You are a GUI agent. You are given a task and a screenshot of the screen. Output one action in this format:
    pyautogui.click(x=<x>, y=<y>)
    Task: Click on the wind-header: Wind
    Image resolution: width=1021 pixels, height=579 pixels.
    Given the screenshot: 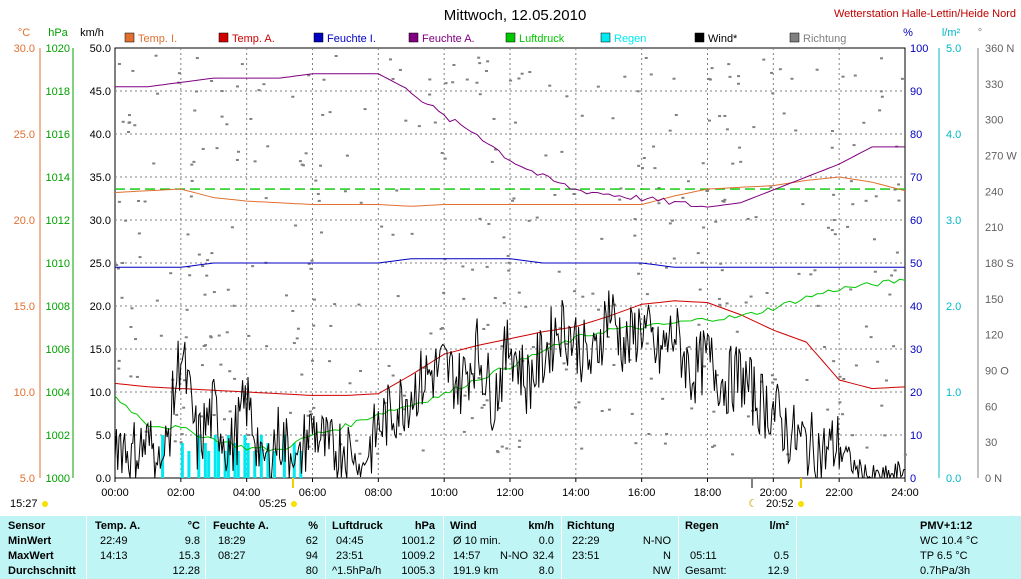 What is the action you would take?
    pyautogui.click(x=463, y=526)
    